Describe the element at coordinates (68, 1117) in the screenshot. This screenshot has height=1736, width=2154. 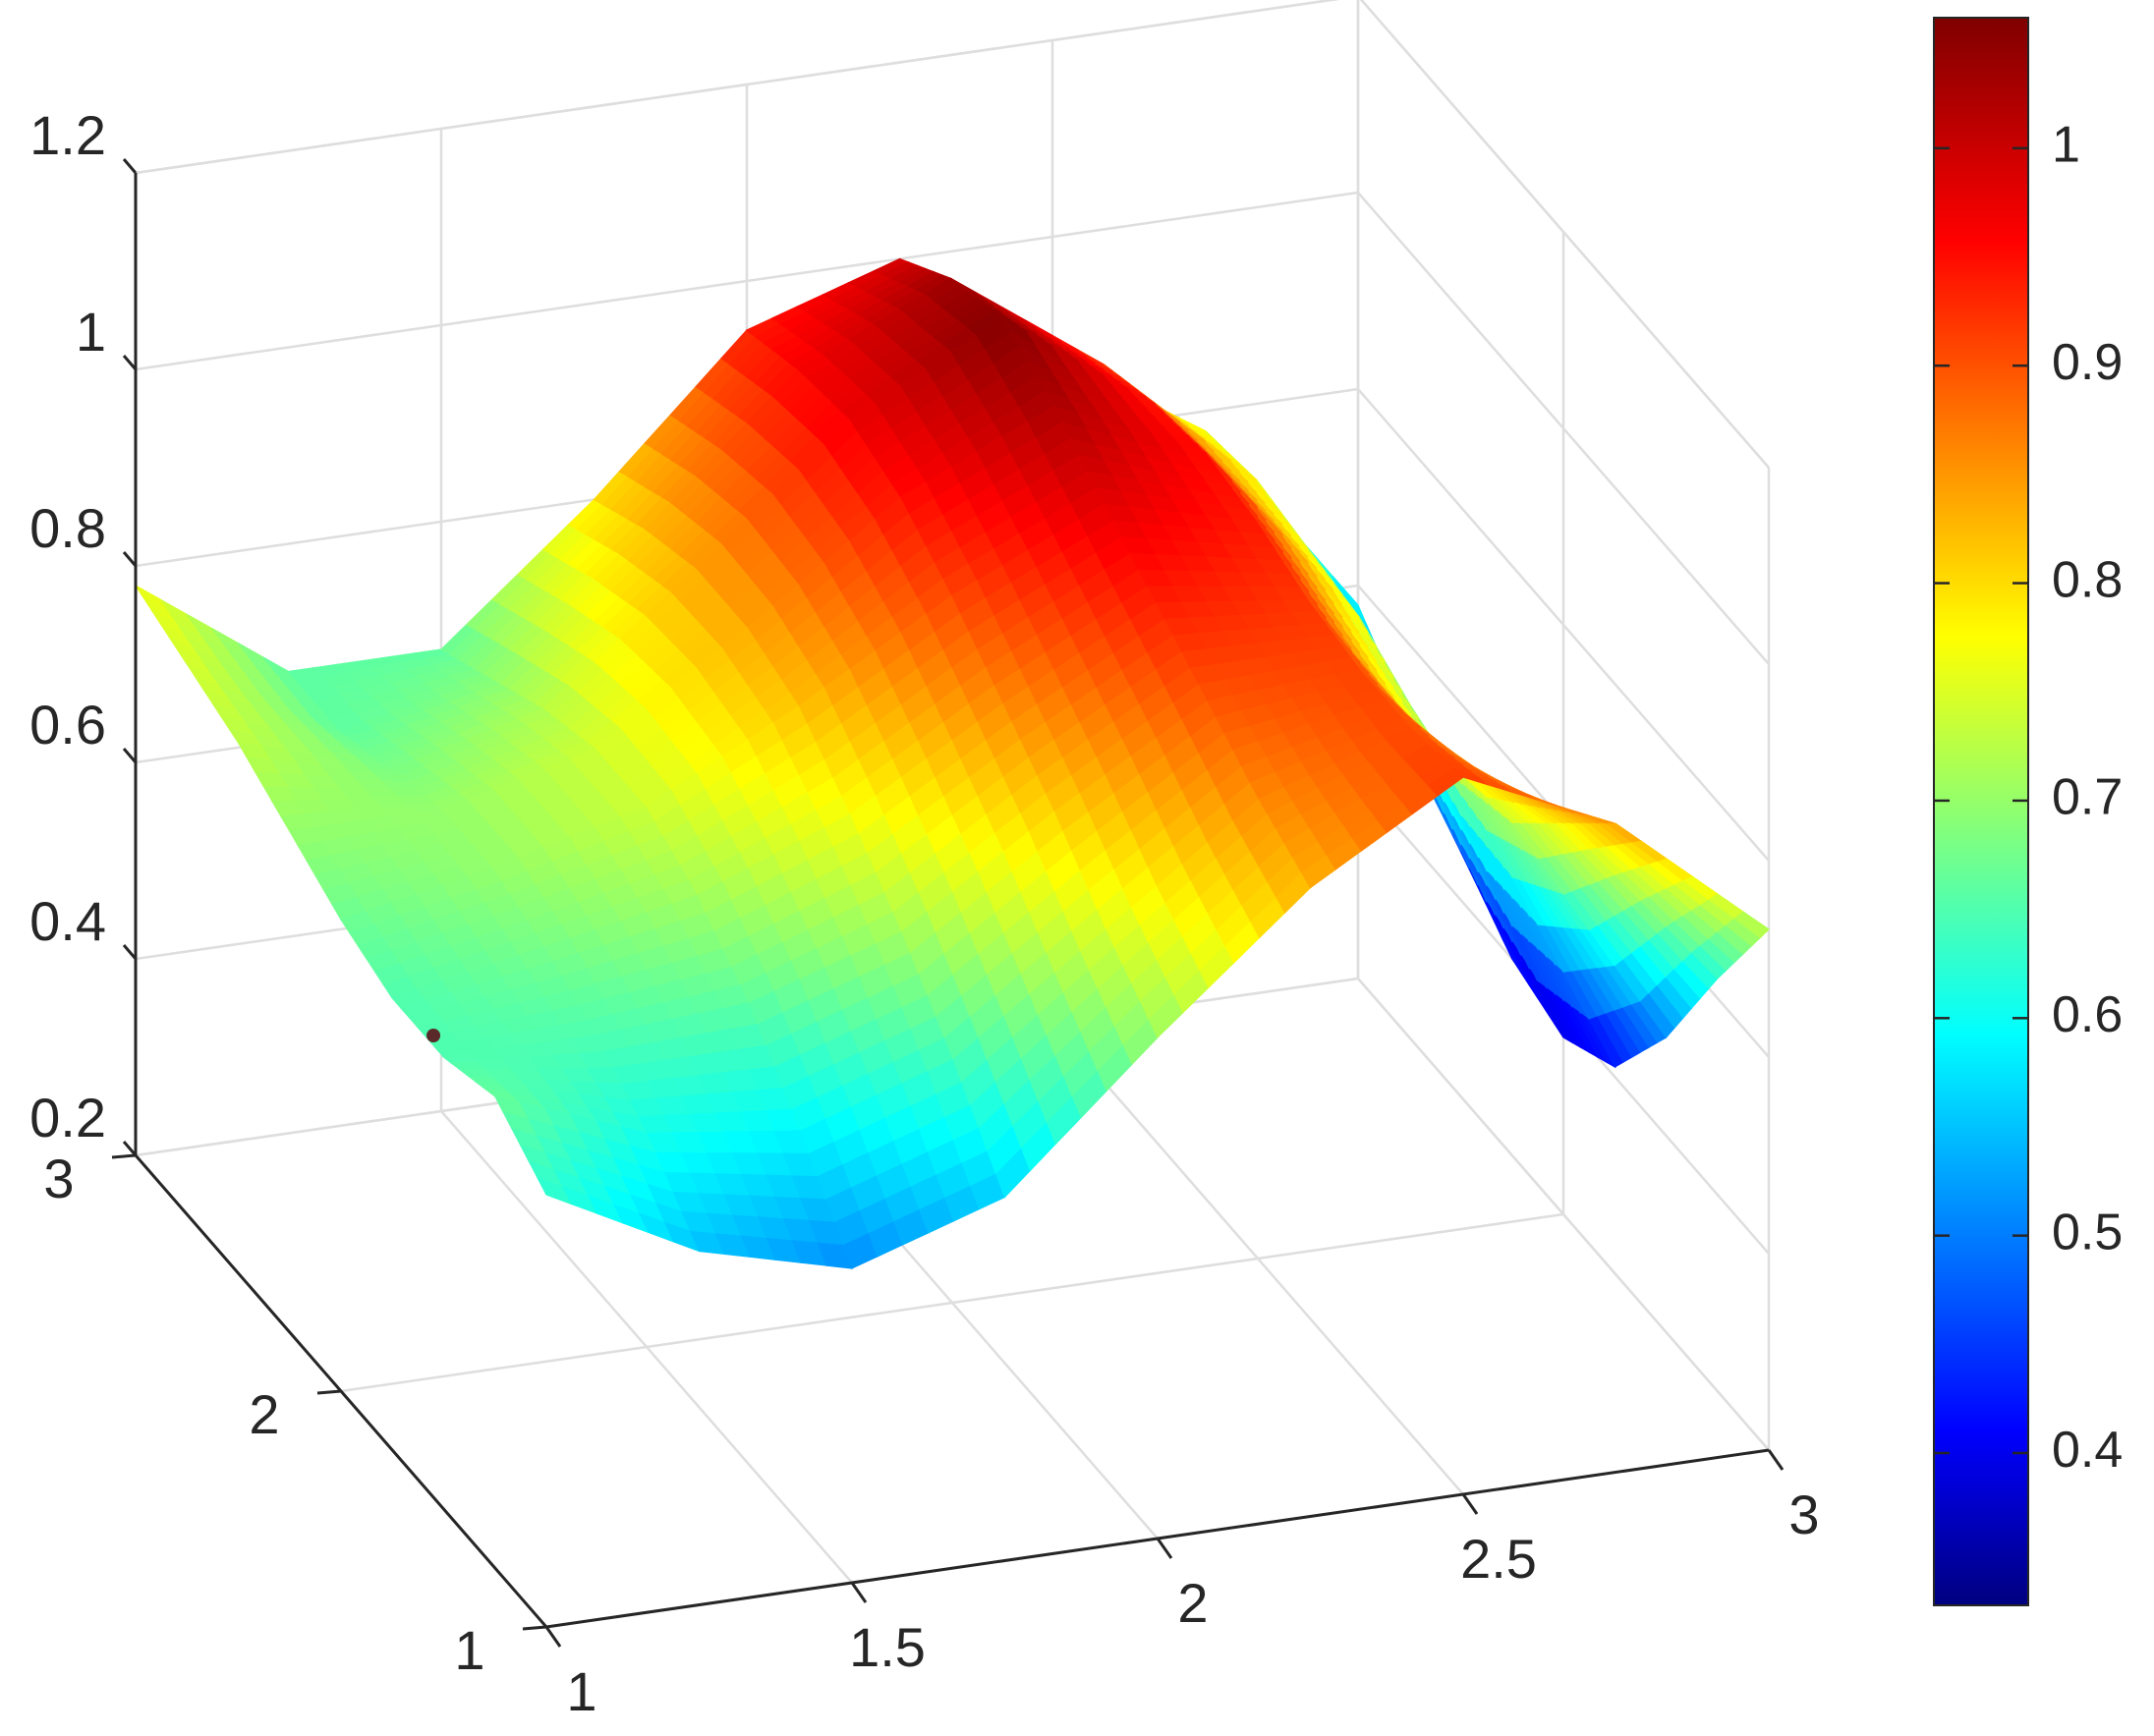
I see `tick-label: 0.2` at that location.